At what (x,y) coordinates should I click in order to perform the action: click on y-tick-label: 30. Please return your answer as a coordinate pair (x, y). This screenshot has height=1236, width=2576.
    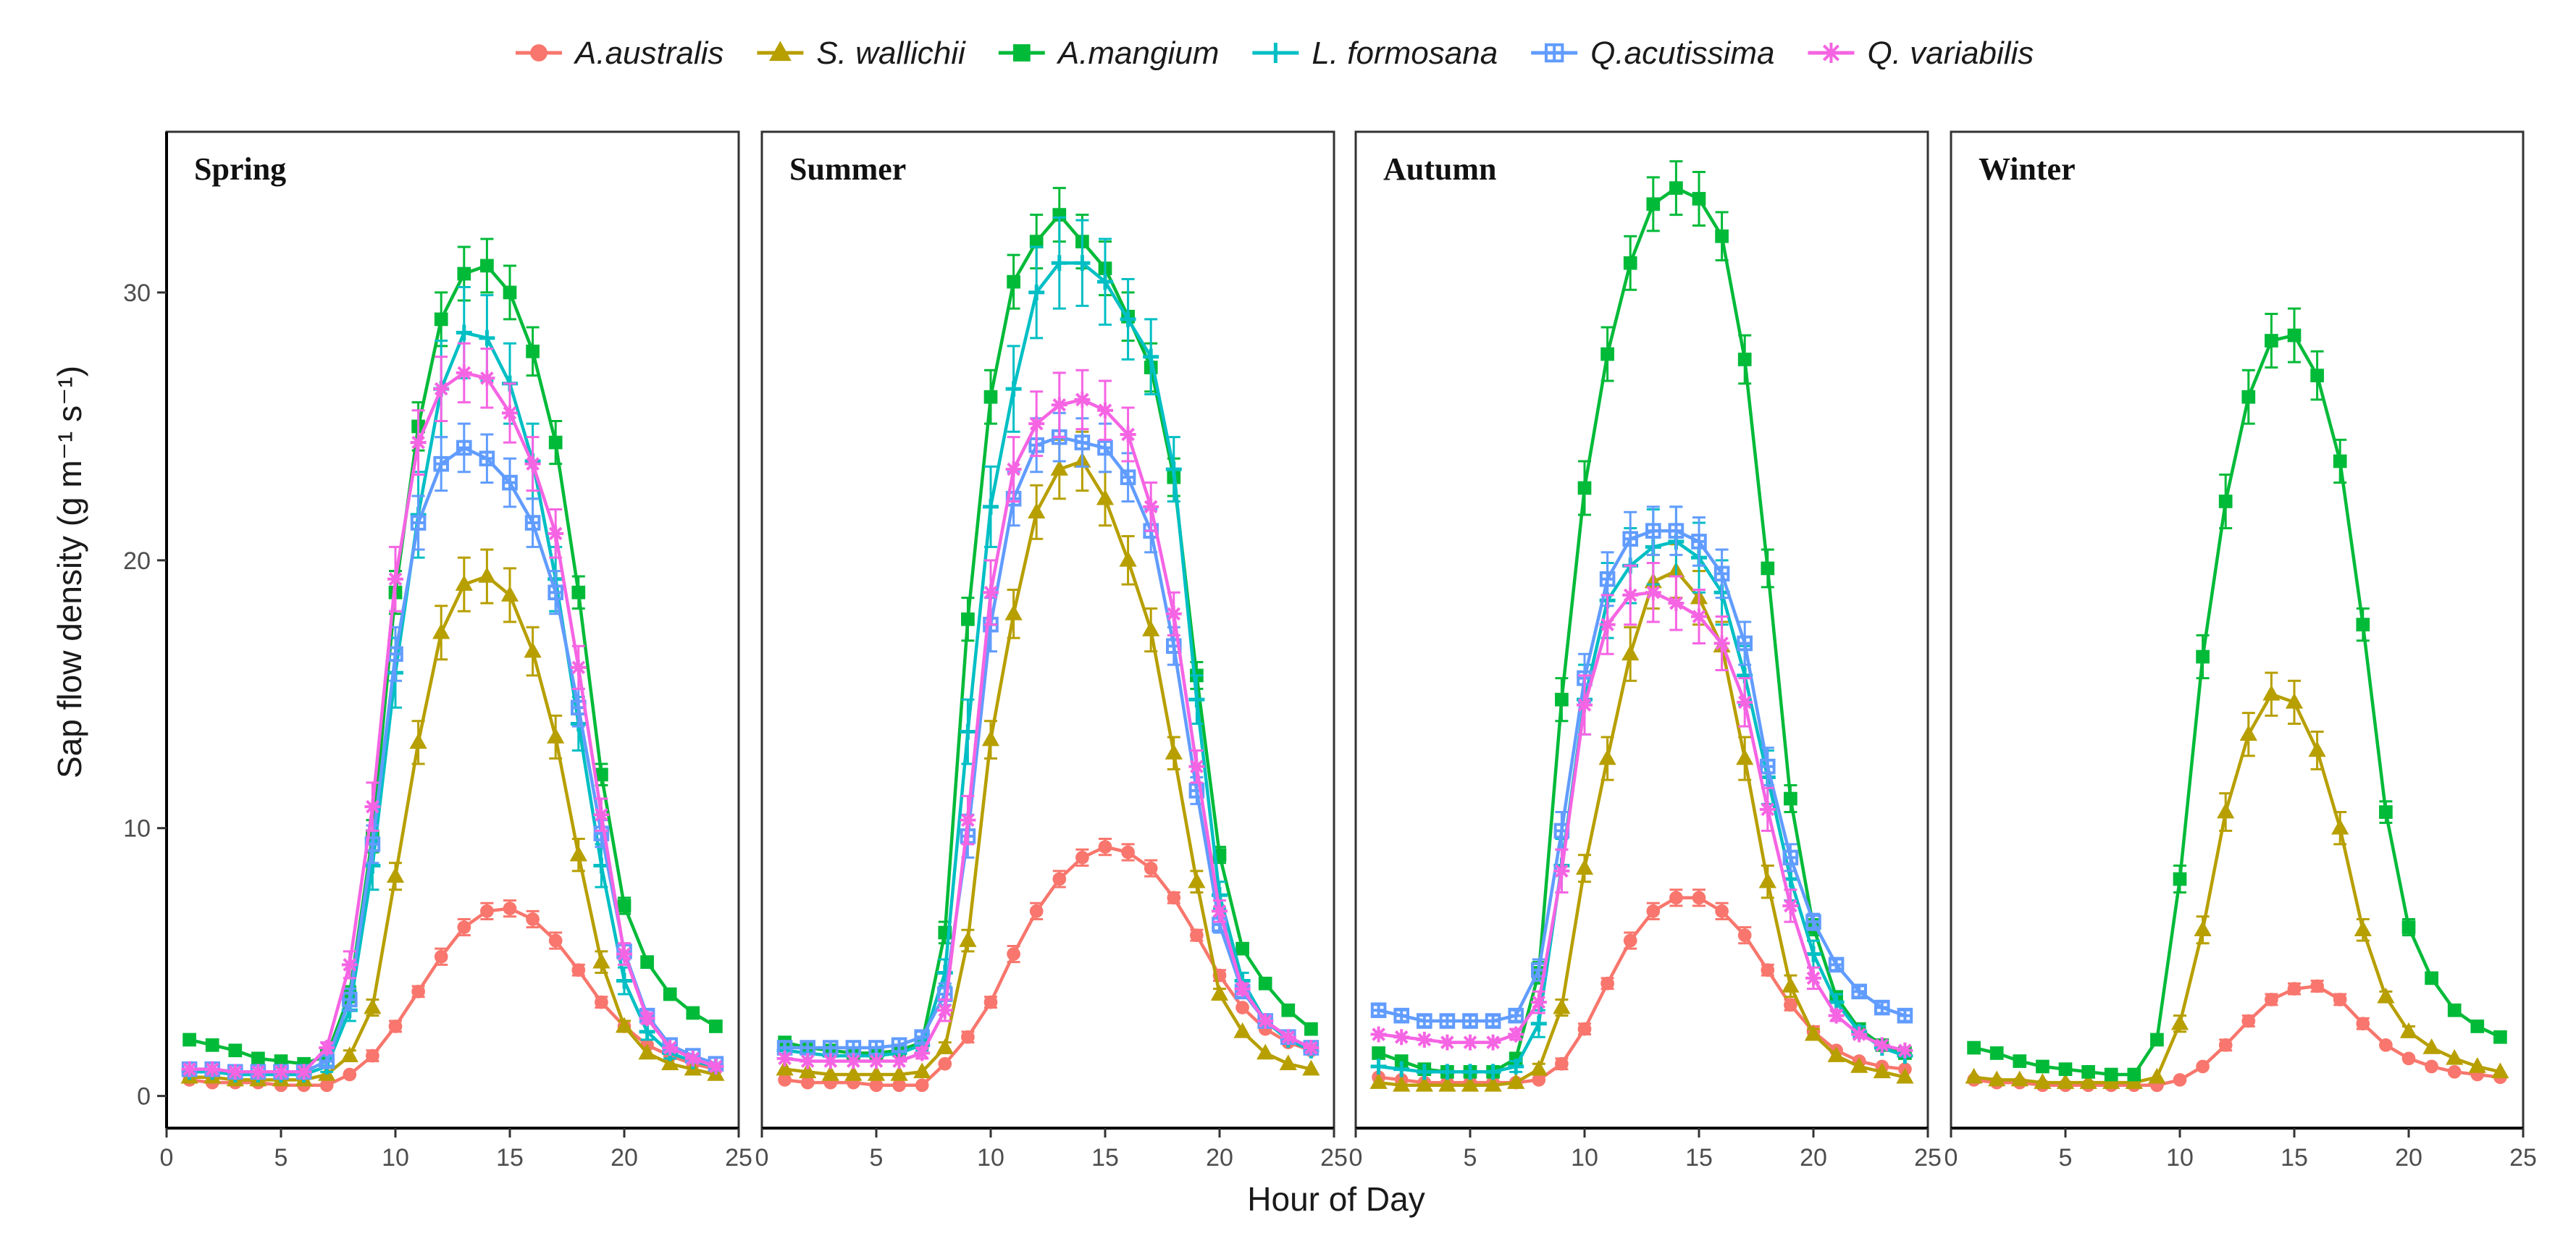
    Looking at the image, I should click on (137, 293).